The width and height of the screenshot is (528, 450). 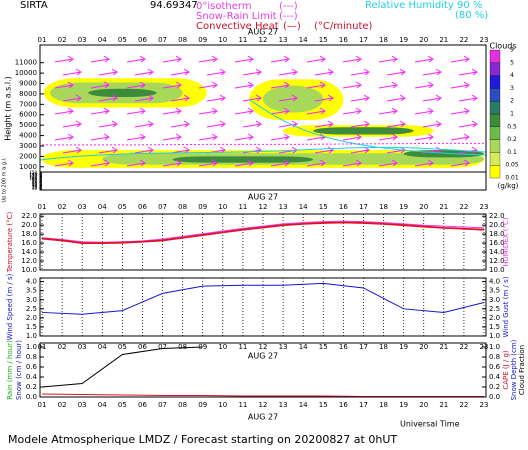 What do you see at coordinates (512, 165) in the screenshot?
I see `colorbar-label: 0.05` at bounding box center [512, 165].